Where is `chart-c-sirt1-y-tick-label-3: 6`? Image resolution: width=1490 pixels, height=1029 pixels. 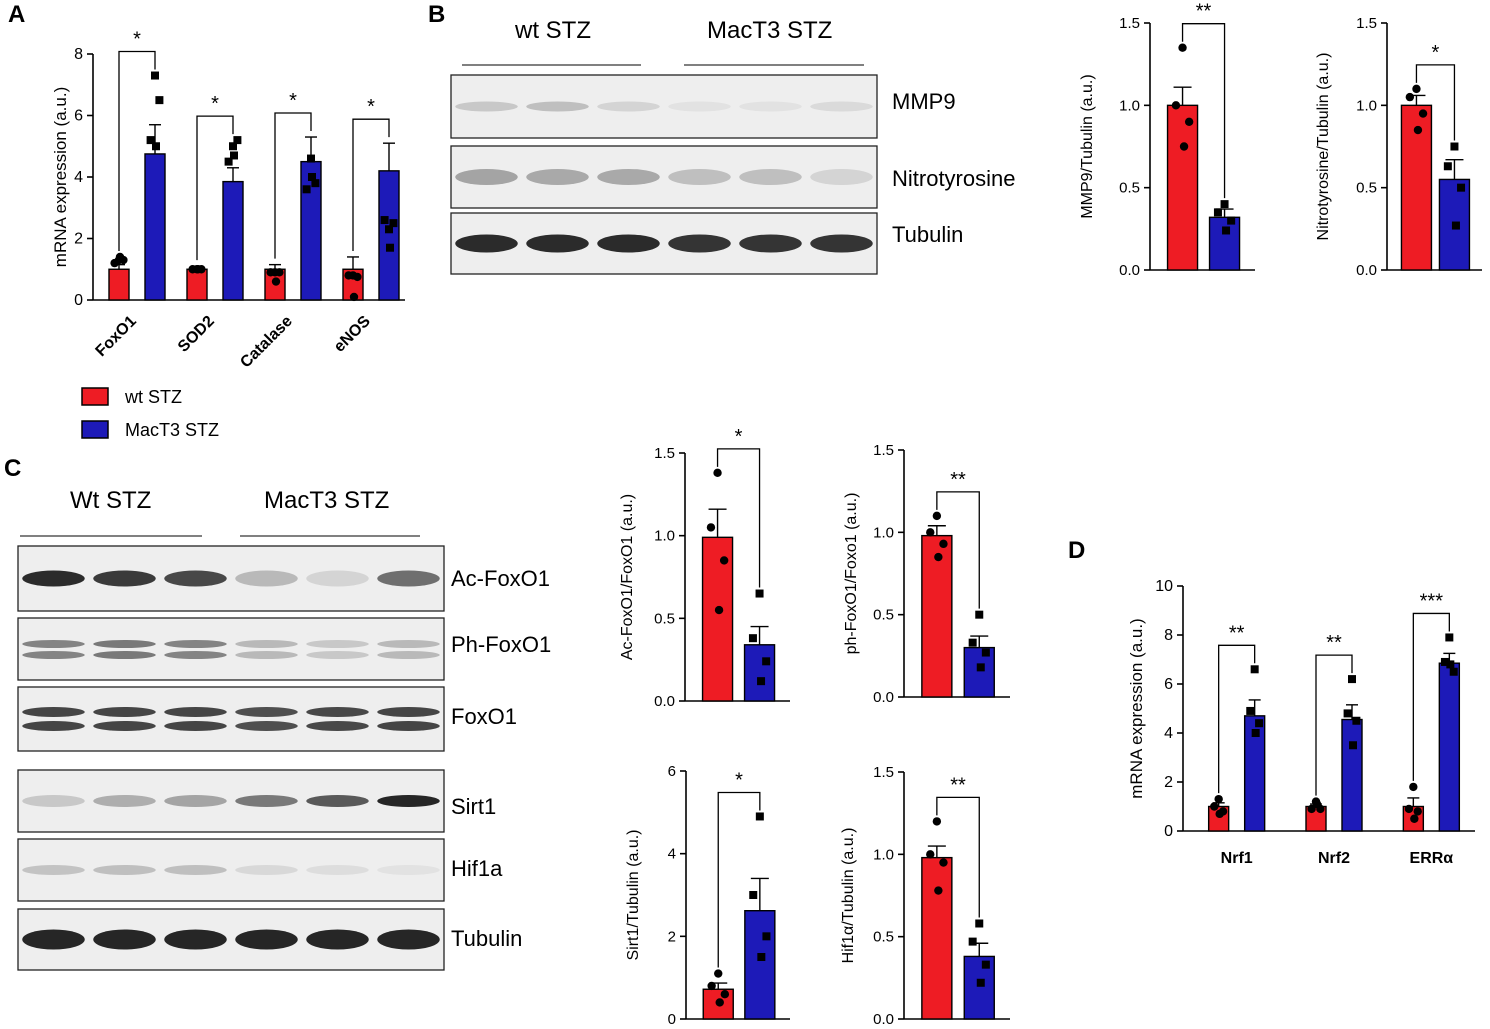
chart-c-sirt1-y-tick-label-3: 6 is located at coordinates (672, 771).